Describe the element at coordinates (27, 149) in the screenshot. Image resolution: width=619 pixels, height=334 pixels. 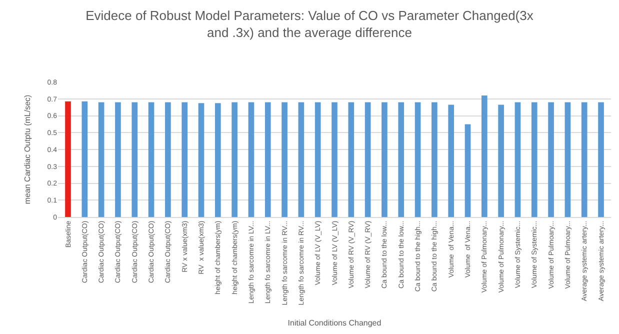
I see `y-axis-title: mean Cardiac Outptu (mL/sec)` at that location.